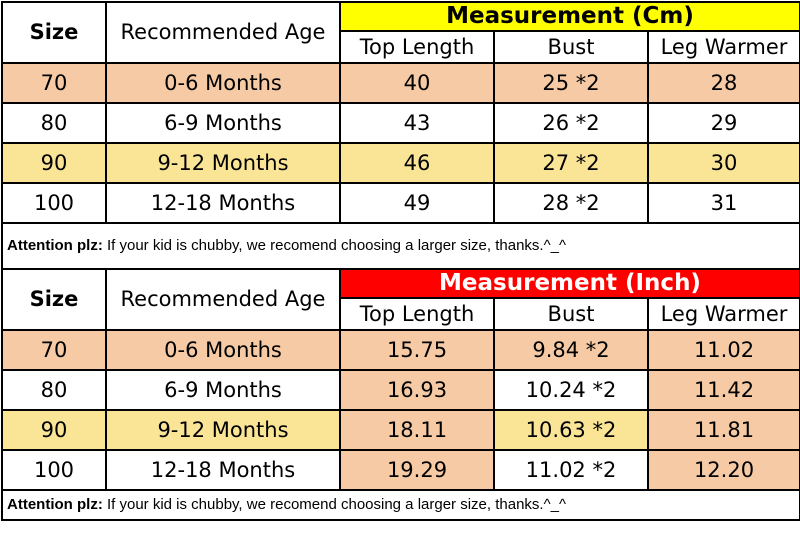 This screenshot has width=800, height=537. Describe the element at coordinates (417, 314) in the screenshot. I see `inch-top-length-column-header: Top Length` at that location.